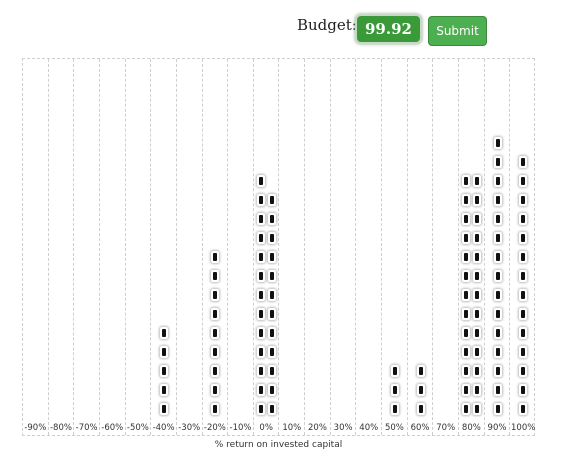 The image size is (569, 459). What do you see at coordinates (216, 247) in the screenshot?
I see `bin-neg20pct: -20%` at bounding box center [216, 247].